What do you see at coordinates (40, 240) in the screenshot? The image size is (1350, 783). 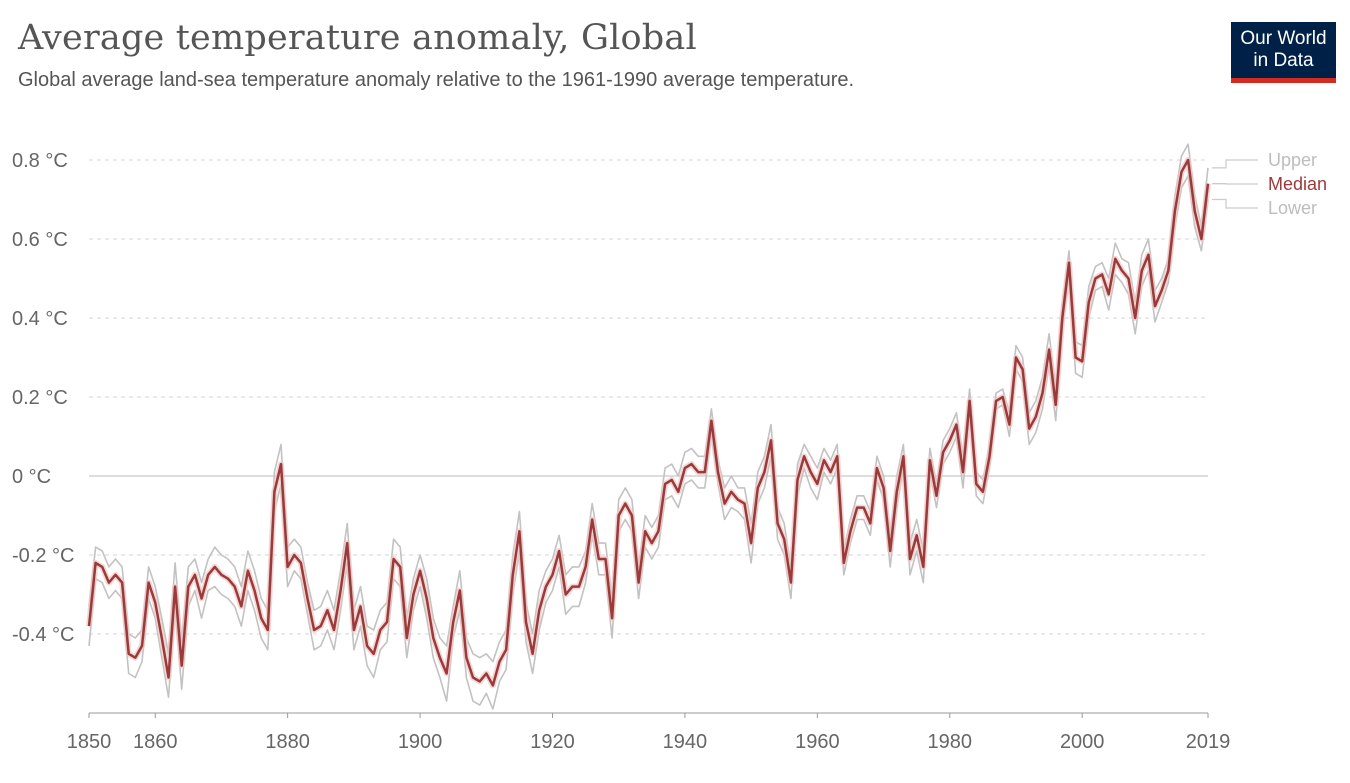 I see `y-tick-label: 0.6 °C` at bounding box center [40, 240].